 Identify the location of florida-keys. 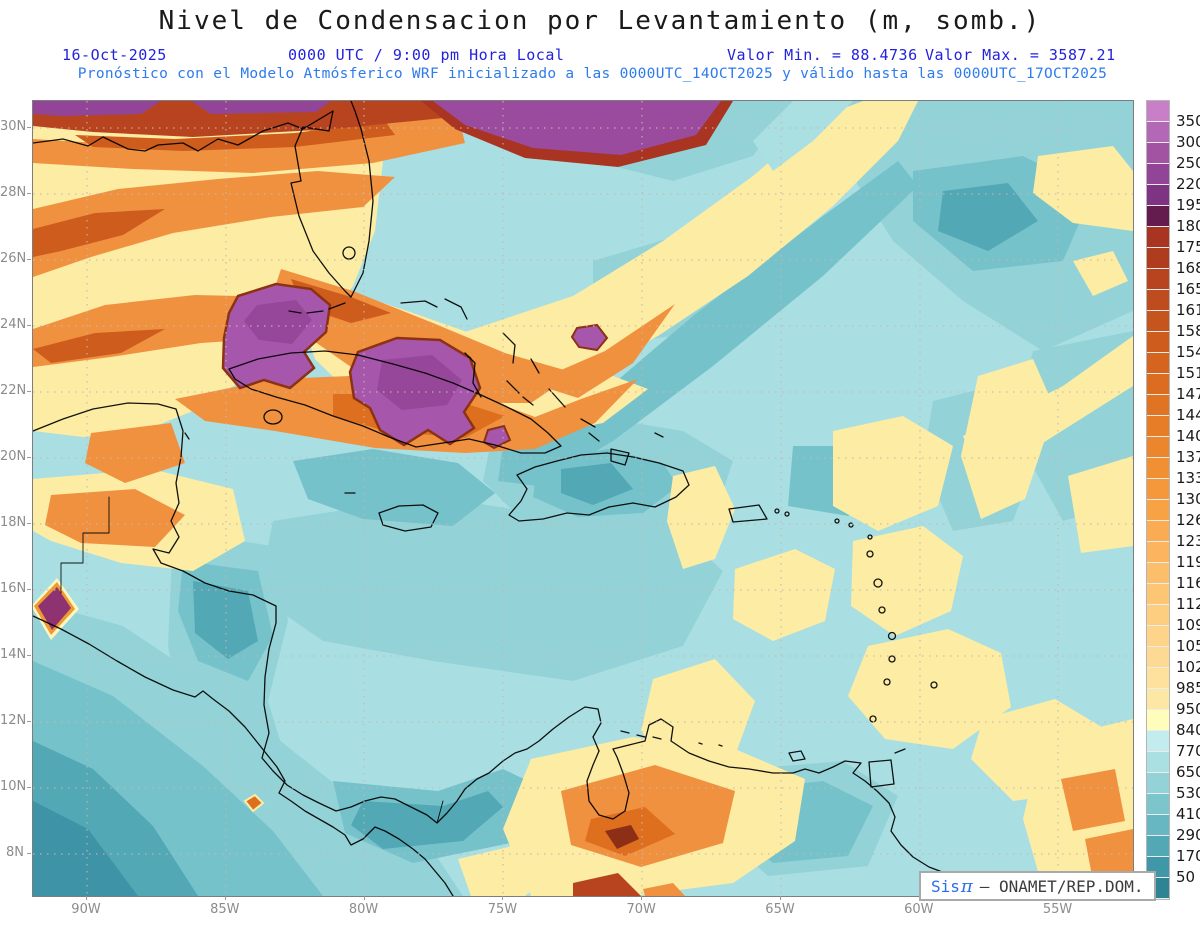
(317, 308).